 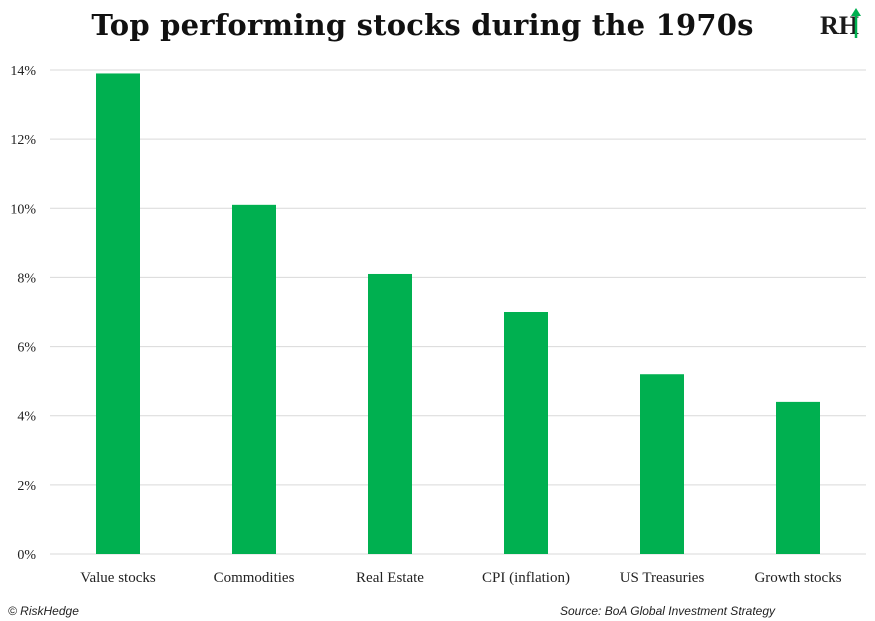 What do you see at coordinates (26, 278) in the screenshot?
I see `y-tick-label: 8%` at bounding box center [26, 278].